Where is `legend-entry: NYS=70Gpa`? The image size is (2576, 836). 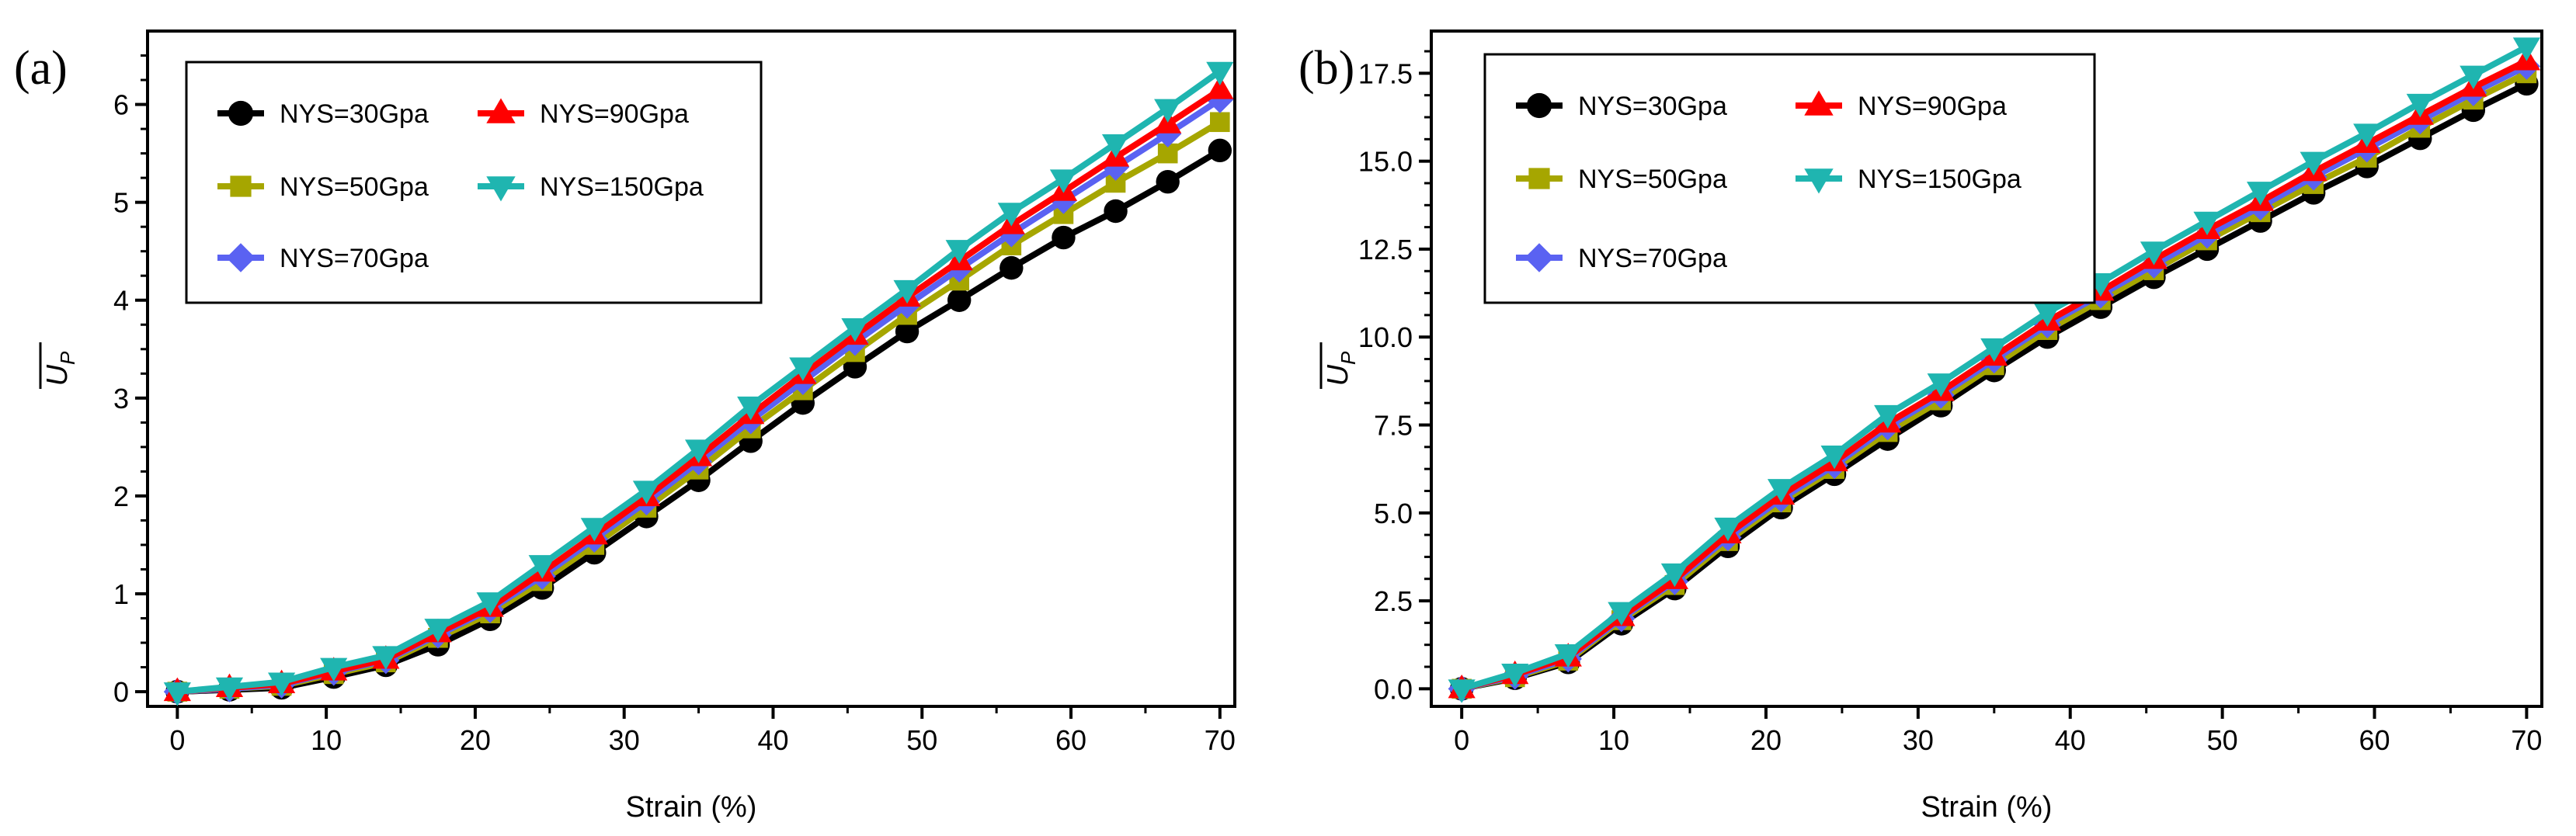 legend-entry: NYS=70Gpa is located at coordinates (323, 258).